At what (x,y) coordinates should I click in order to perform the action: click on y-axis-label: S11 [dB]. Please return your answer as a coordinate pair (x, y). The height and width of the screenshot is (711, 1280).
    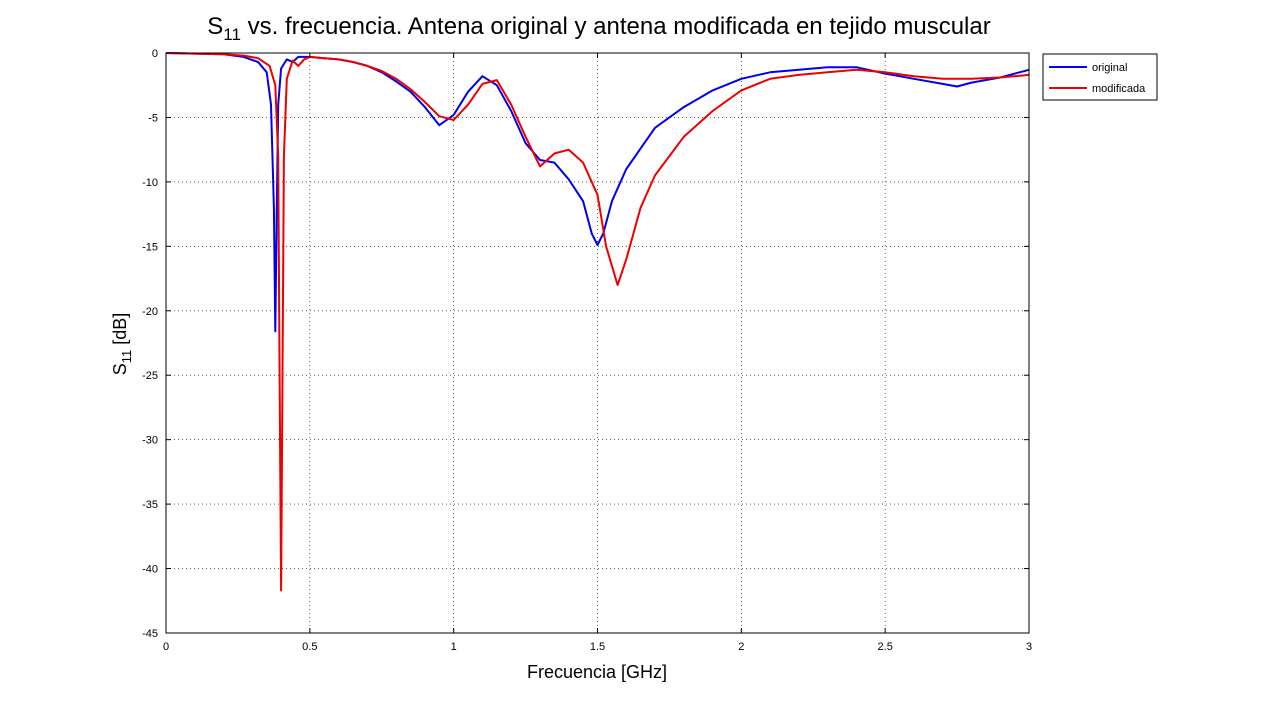
    Looking at the image, I should click on (122, 344).